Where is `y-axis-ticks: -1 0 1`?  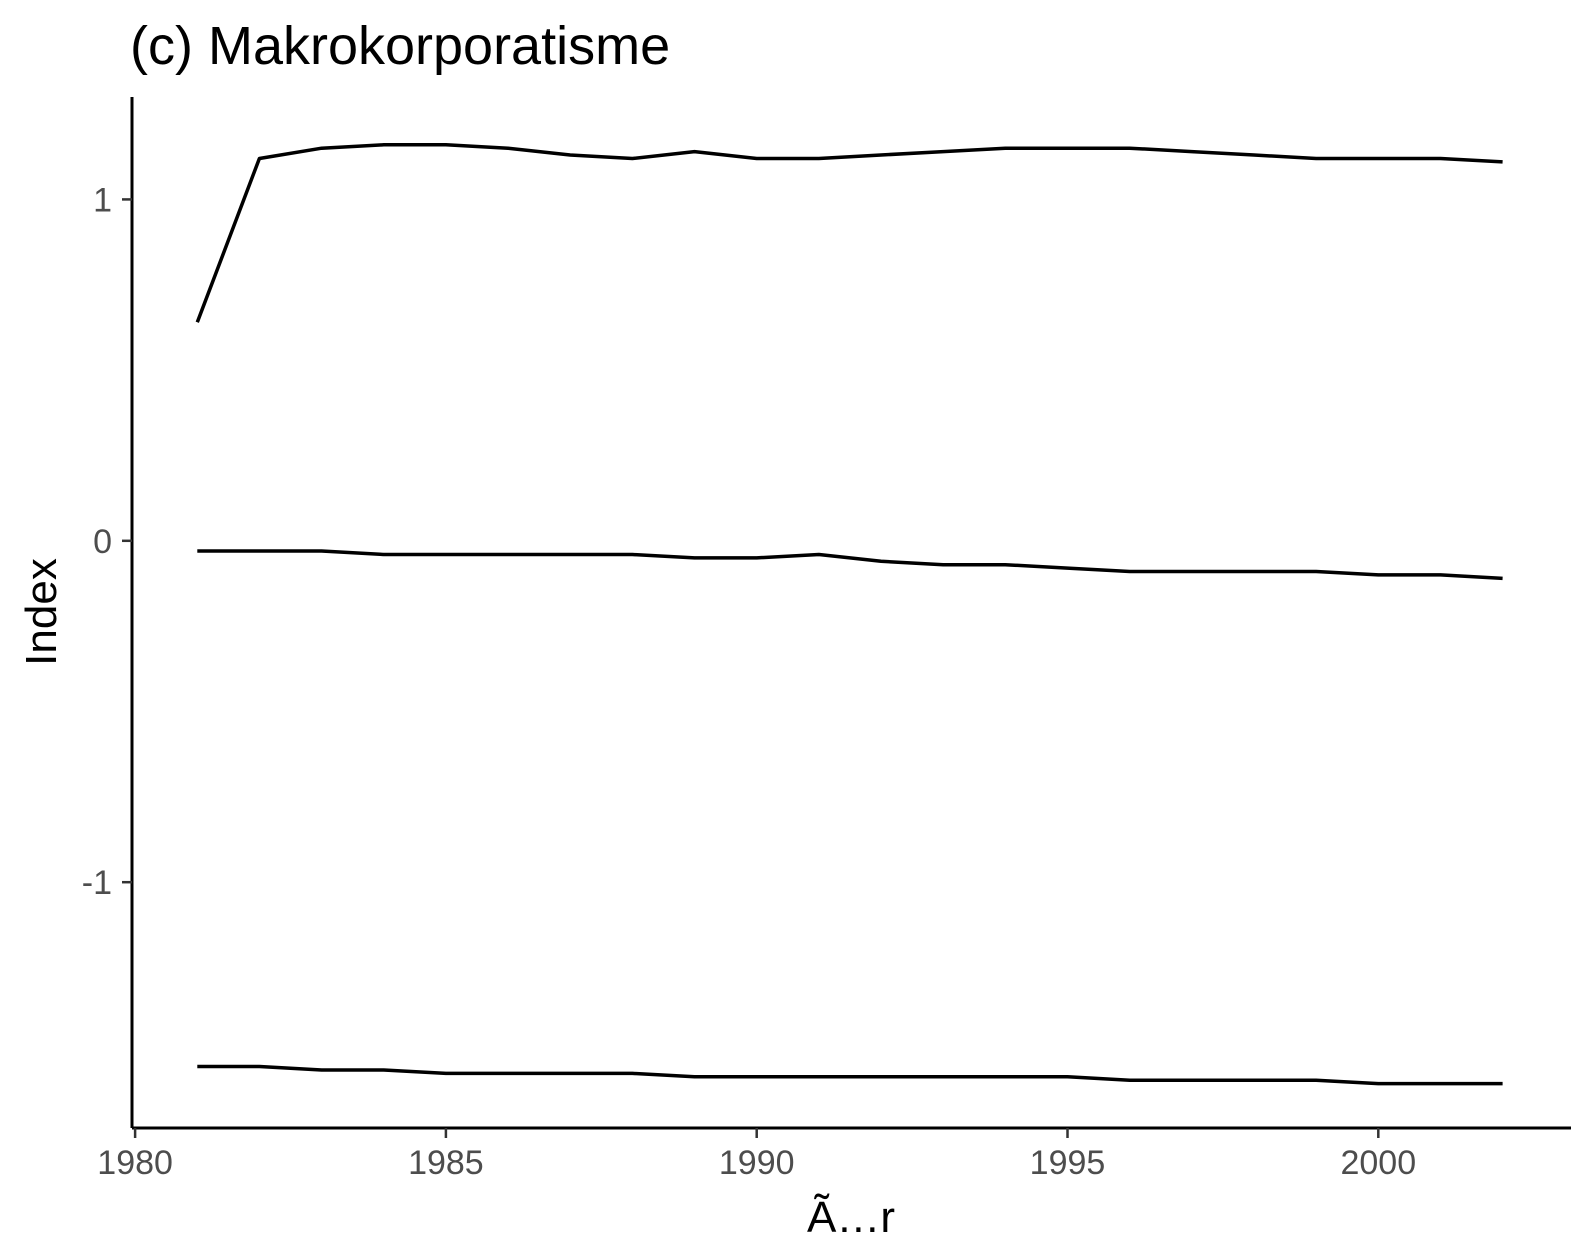
y-axis-ticks: -1 0 1 is located at coordinates (107, 541).